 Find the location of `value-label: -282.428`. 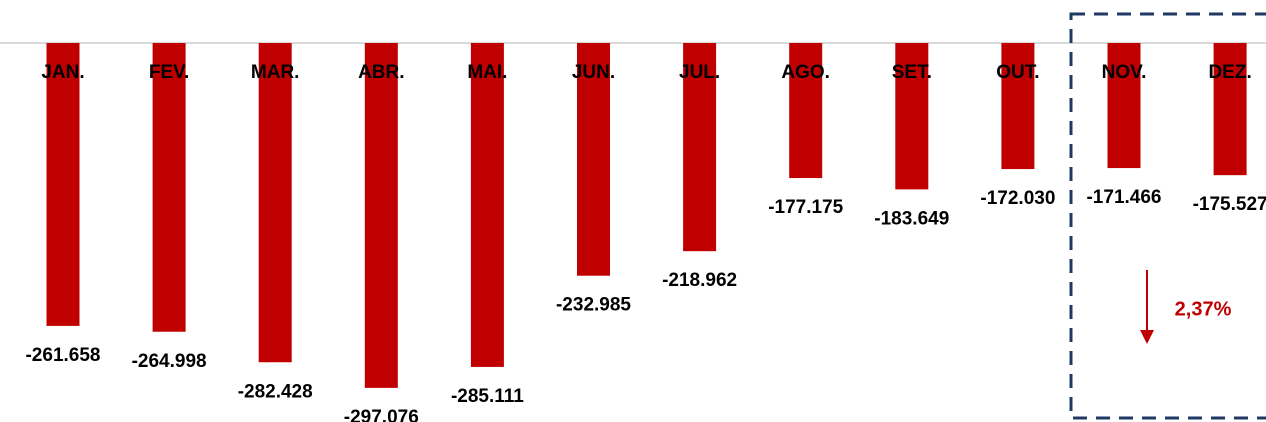

value-label: -282.428 is located at coordinates (275, 391).